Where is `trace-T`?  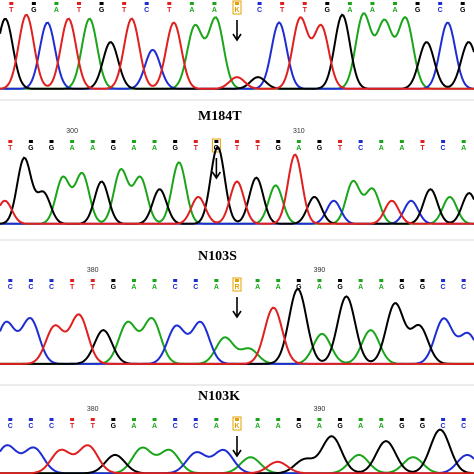 trace-T is located at coordinates (237, 335).